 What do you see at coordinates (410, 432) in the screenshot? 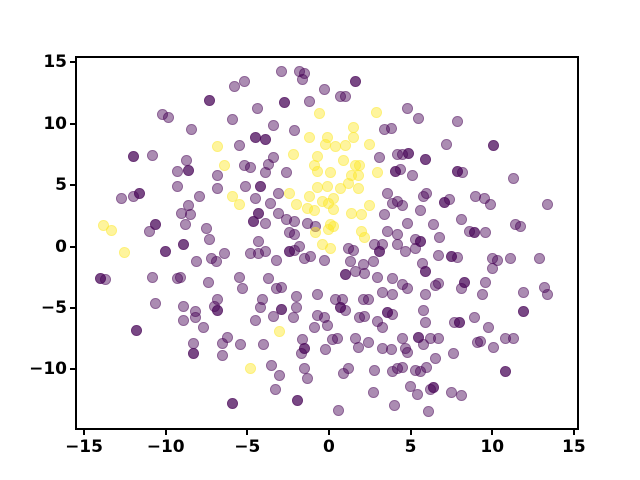
I see `x-tick-mark` at bounding box center [410, 432].